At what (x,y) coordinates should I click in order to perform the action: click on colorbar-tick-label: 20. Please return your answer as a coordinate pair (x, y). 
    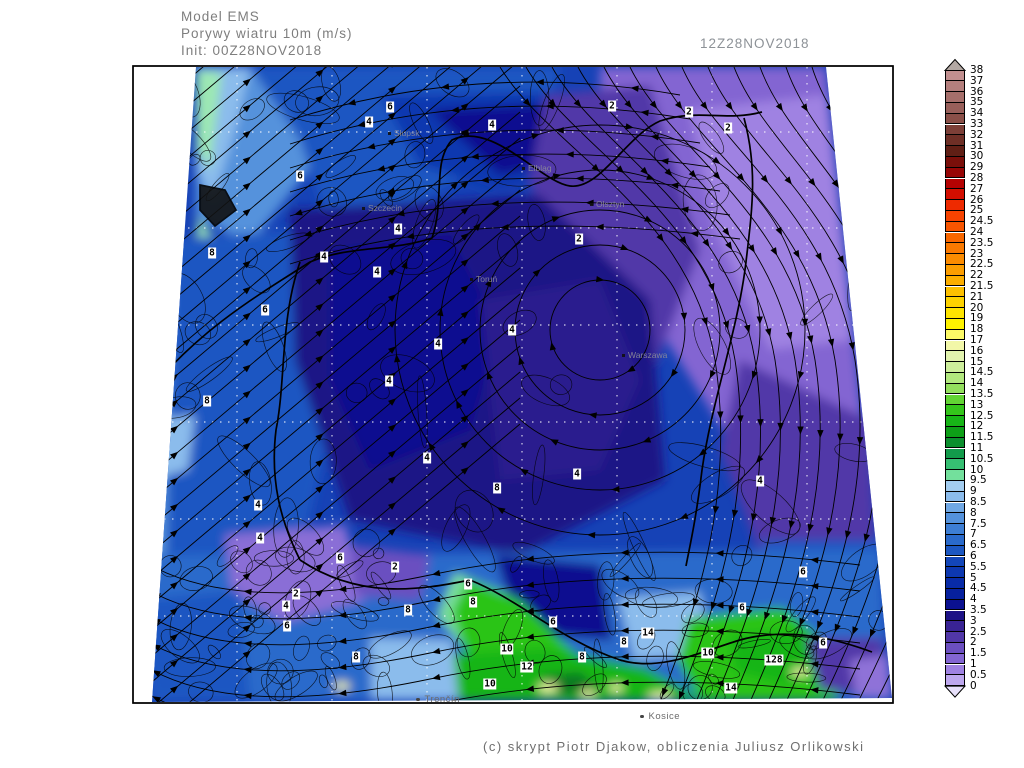
    Looking at the image, I should click on (977, 307).